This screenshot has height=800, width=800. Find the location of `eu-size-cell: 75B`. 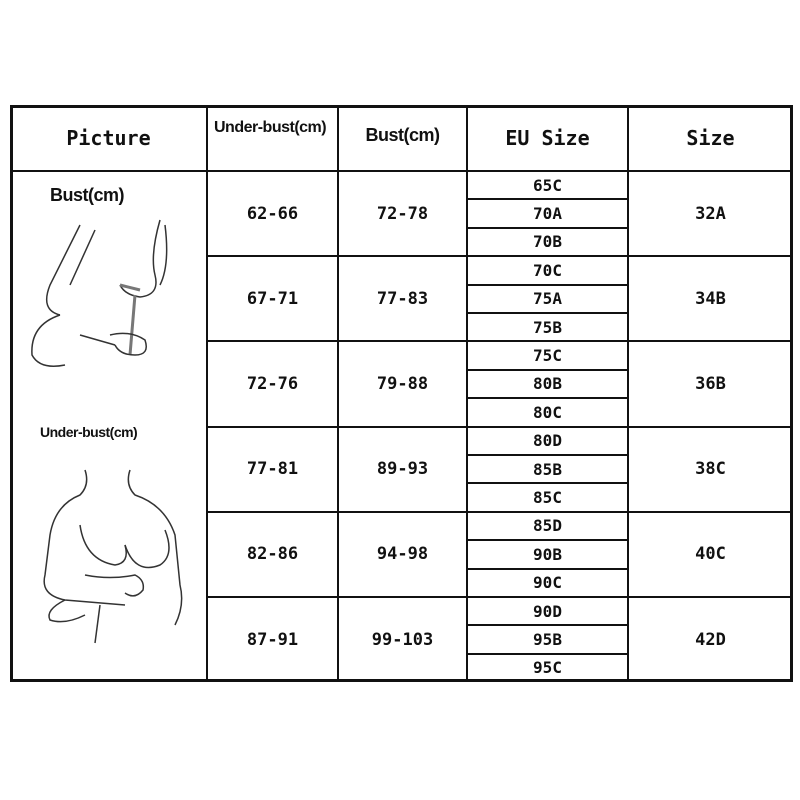

eu-size-cell: 75B is located at coordinates (547, 327).